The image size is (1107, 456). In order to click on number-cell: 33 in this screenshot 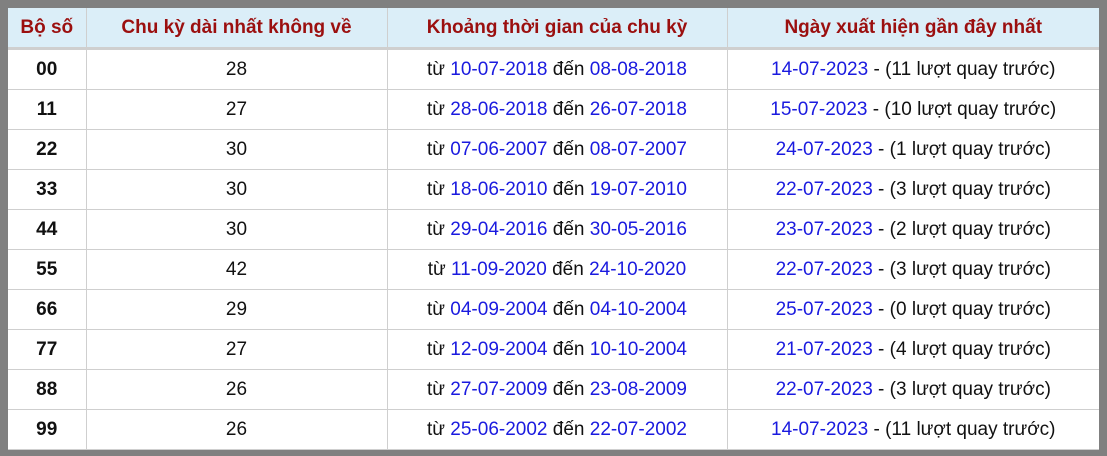, I will do `click(47, 189)`.